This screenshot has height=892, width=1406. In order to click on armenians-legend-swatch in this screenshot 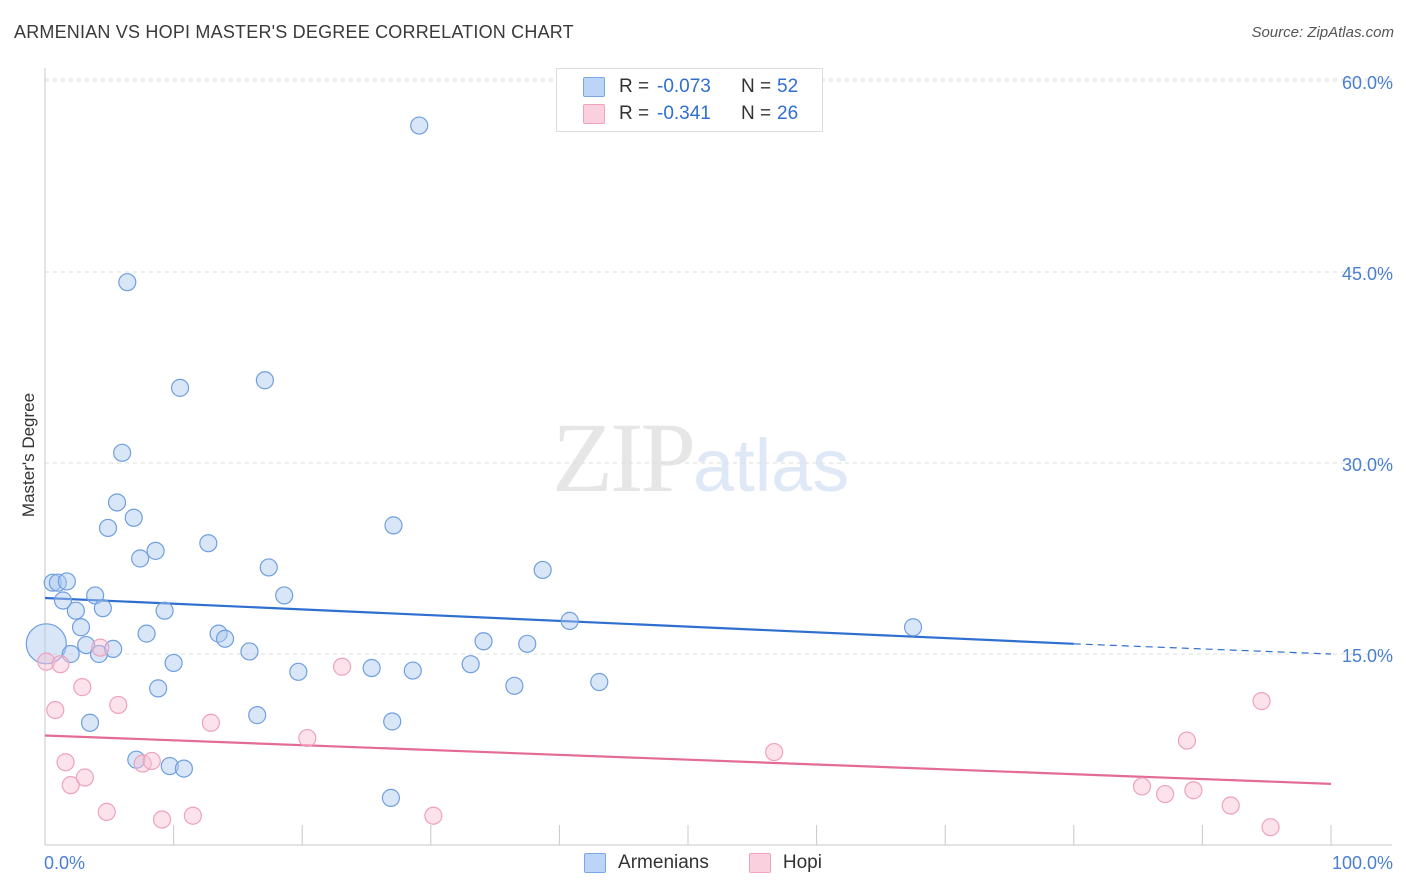, I will do `click(595, 863)`.